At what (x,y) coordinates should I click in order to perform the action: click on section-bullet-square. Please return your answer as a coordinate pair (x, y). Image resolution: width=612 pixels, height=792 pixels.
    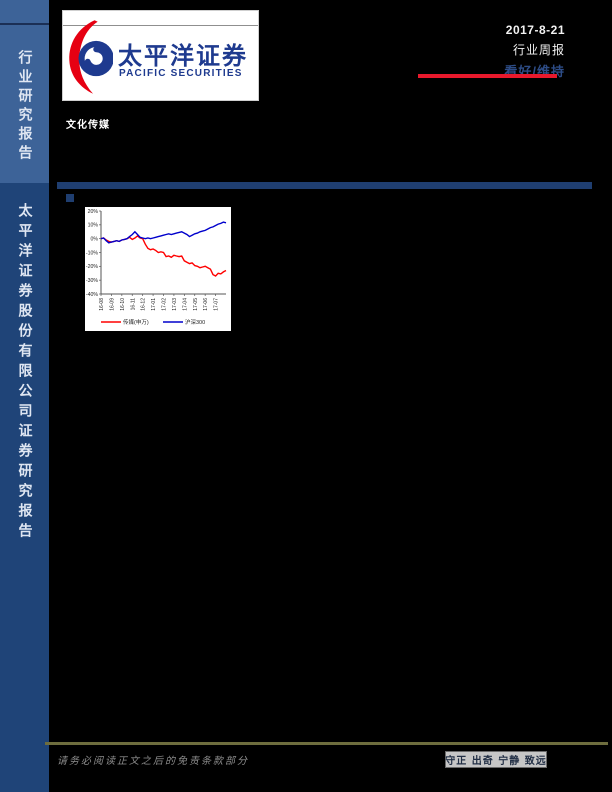
    Looking at the image, I should click on (70, 198).